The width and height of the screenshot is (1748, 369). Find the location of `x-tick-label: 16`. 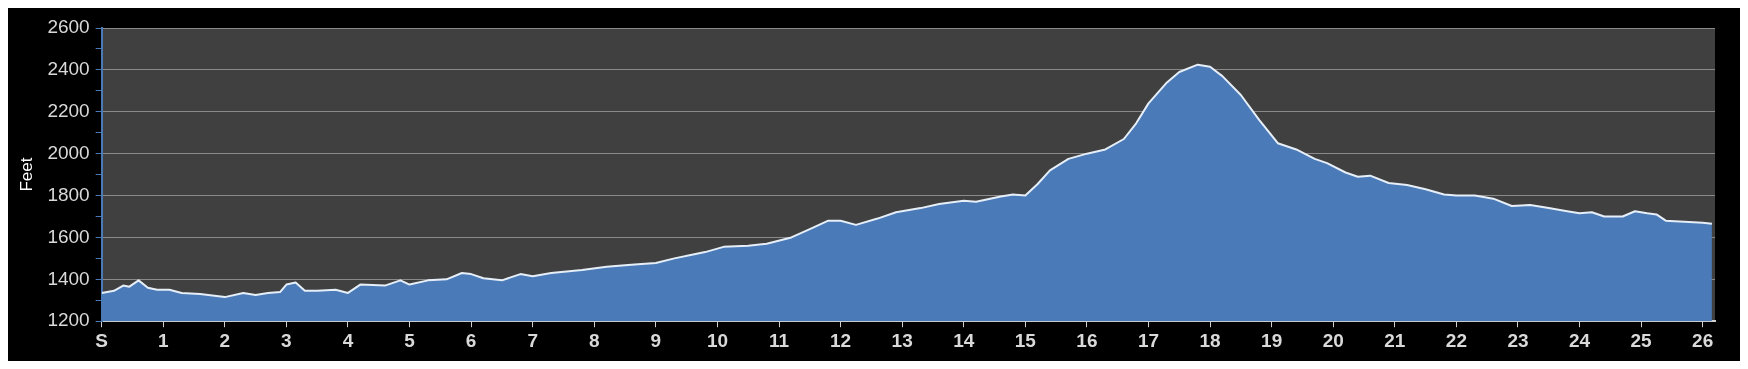

x-tick-label: 16 is located at coordinates (1087, 340).